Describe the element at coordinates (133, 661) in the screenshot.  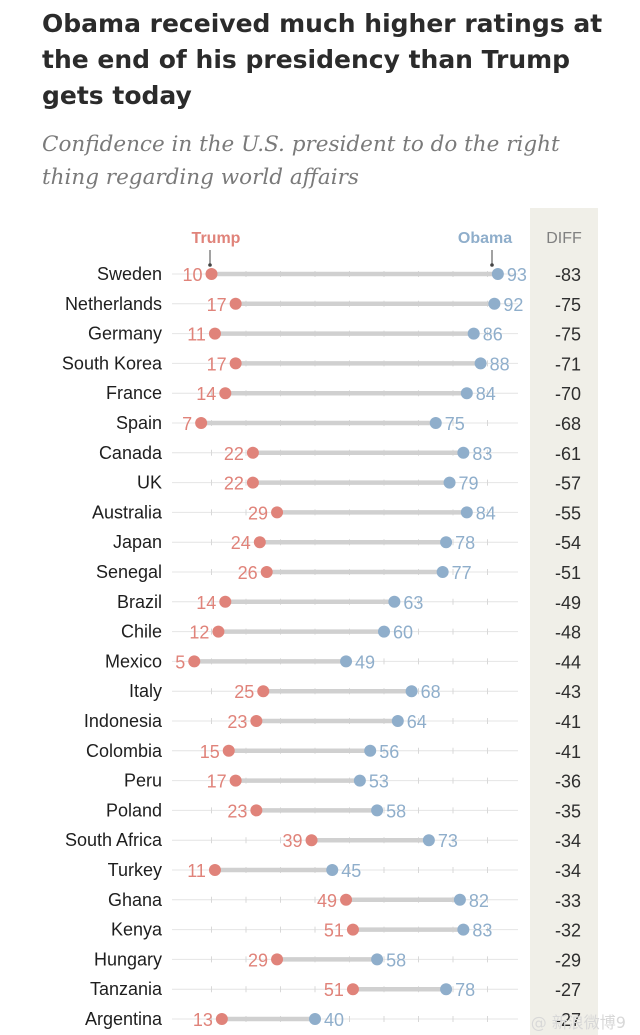
I see `country-label: Mexico` at that location.